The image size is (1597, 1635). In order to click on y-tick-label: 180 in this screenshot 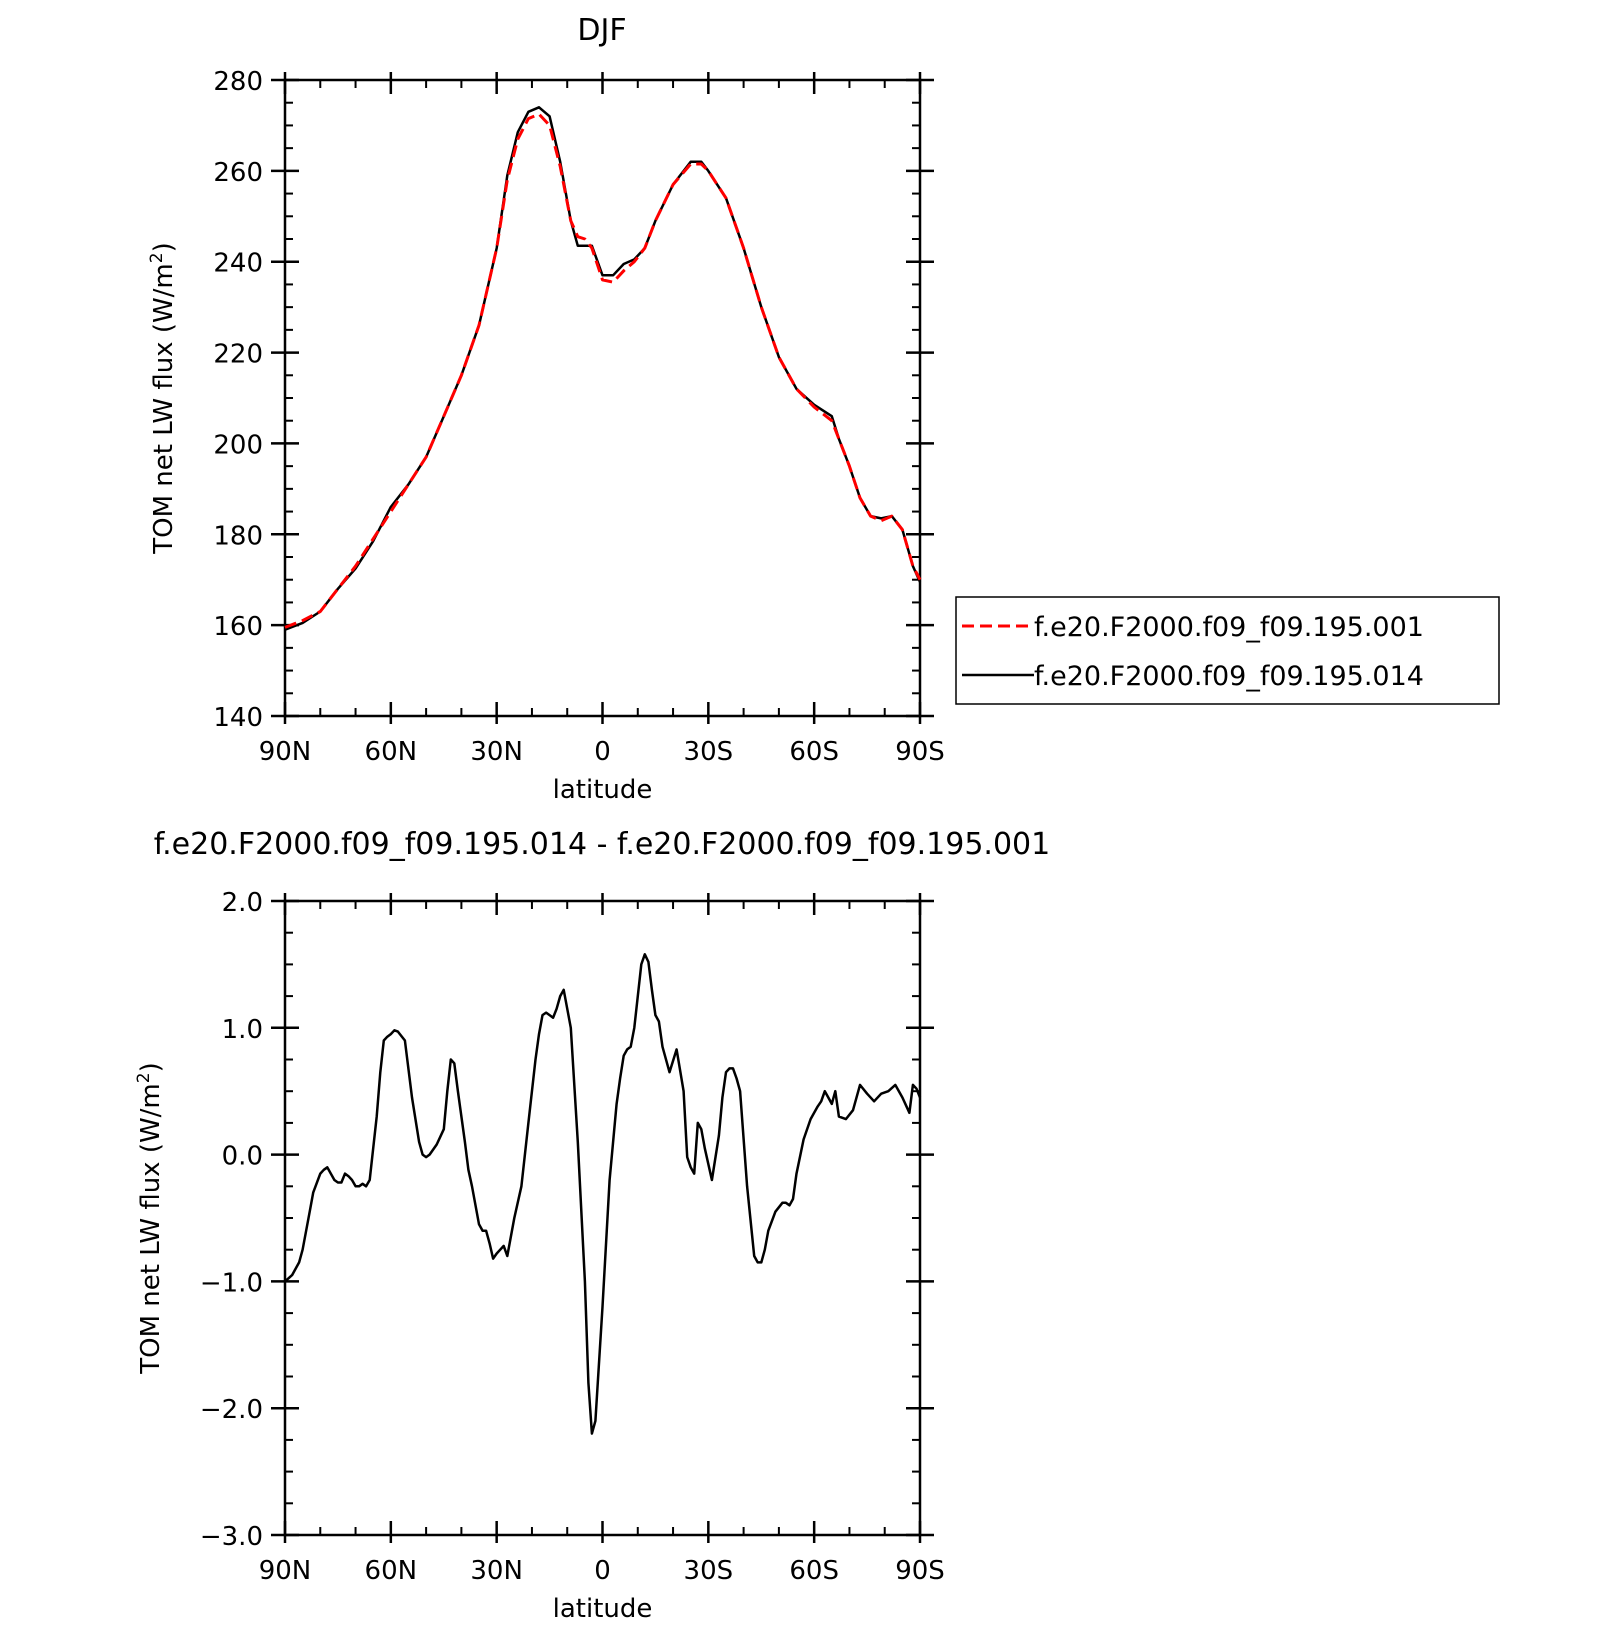, I will do `click(238, 536)`.